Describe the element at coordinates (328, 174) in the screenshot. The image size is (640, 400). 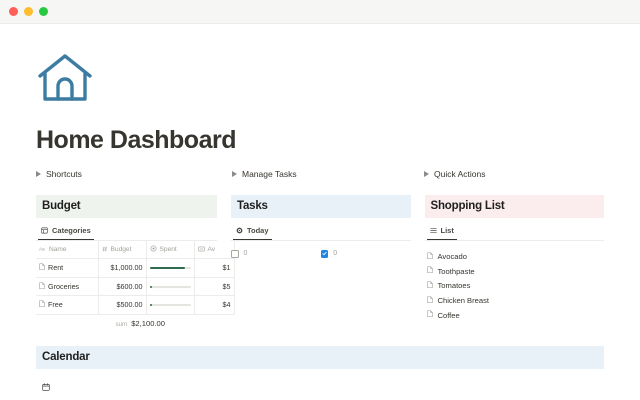
I see `toggle-manage-tasks: Manage Tasks` at that location.